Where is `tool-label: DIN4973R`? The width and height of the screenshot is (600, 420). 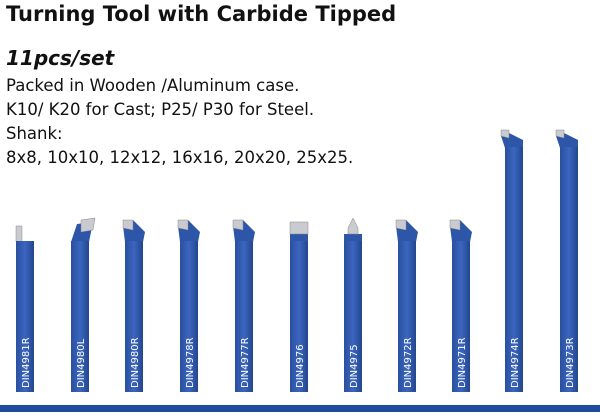 tool-label: DIN4973R is located at coordinates (570, 362).